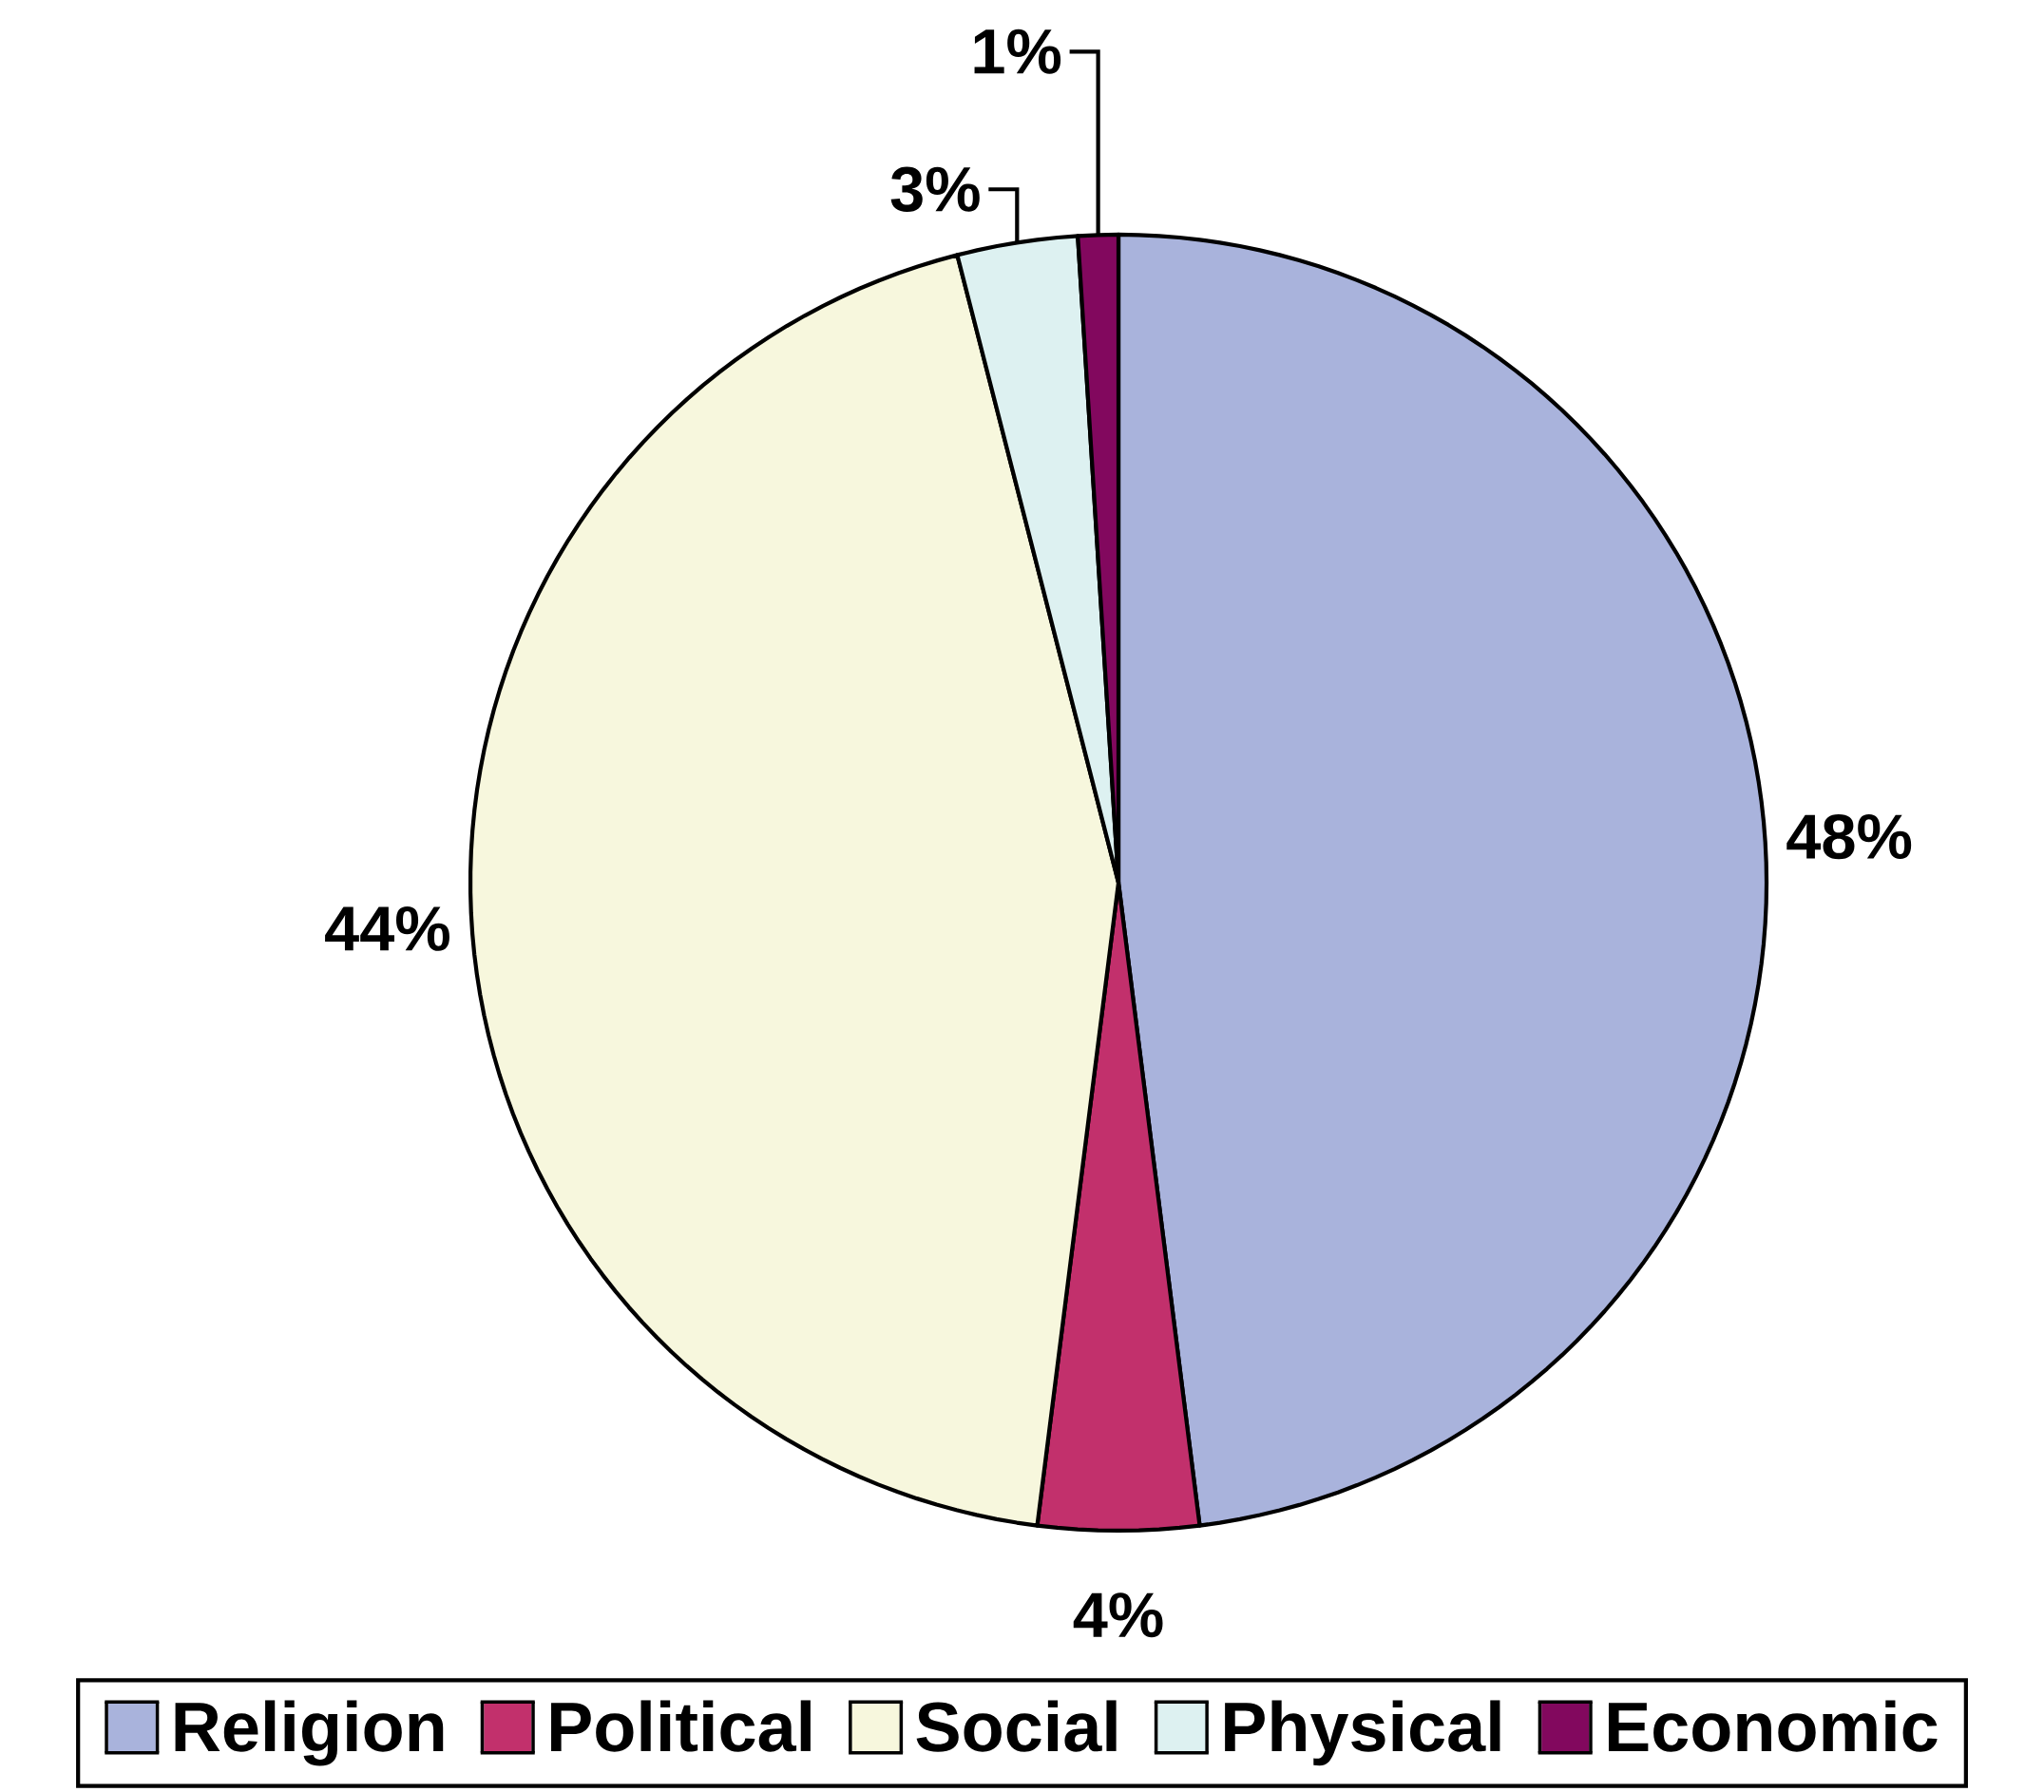 The height and width of the screenshot is (1792, 2044). What do you see at coordinates (1362, 1733) in the screenshot?
I see `legend-label: Physical` at bounding box center [1362, 1733].